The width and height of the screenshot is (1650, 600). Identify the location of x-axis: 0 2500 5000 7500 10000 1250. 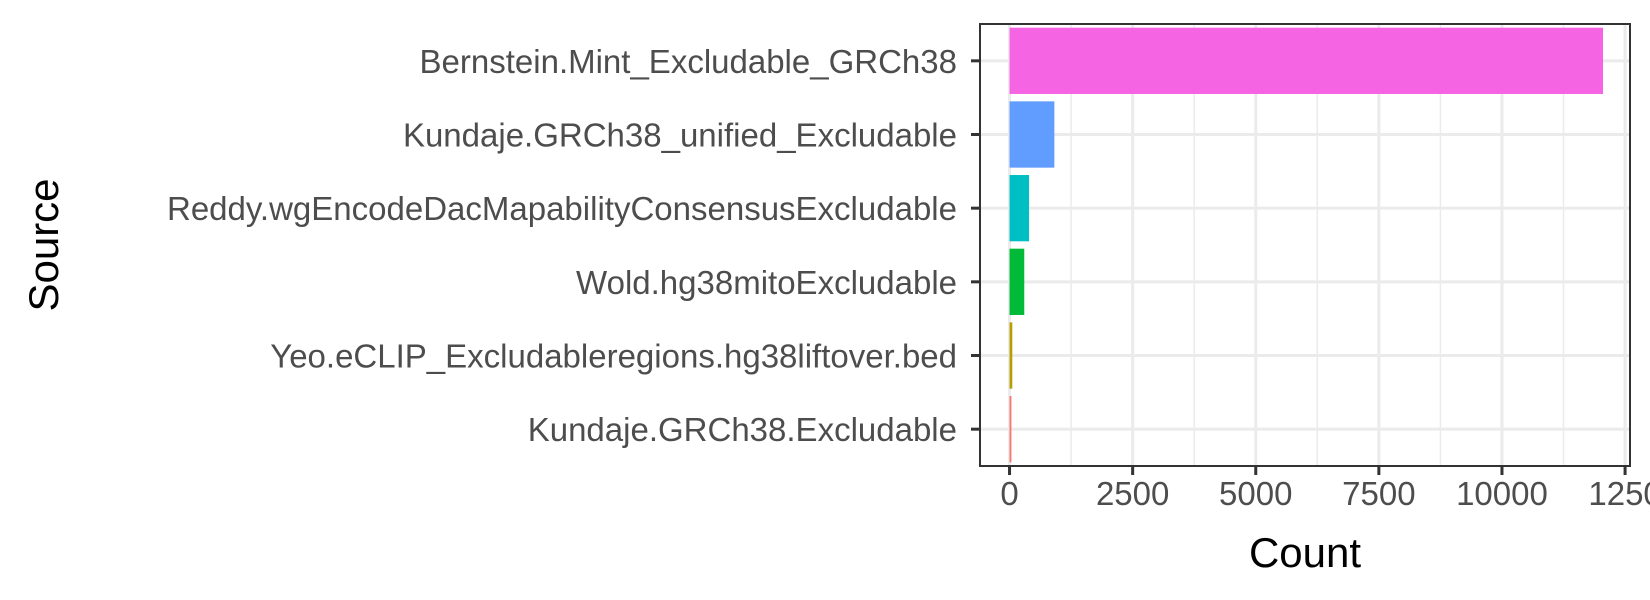
(1325, 489).